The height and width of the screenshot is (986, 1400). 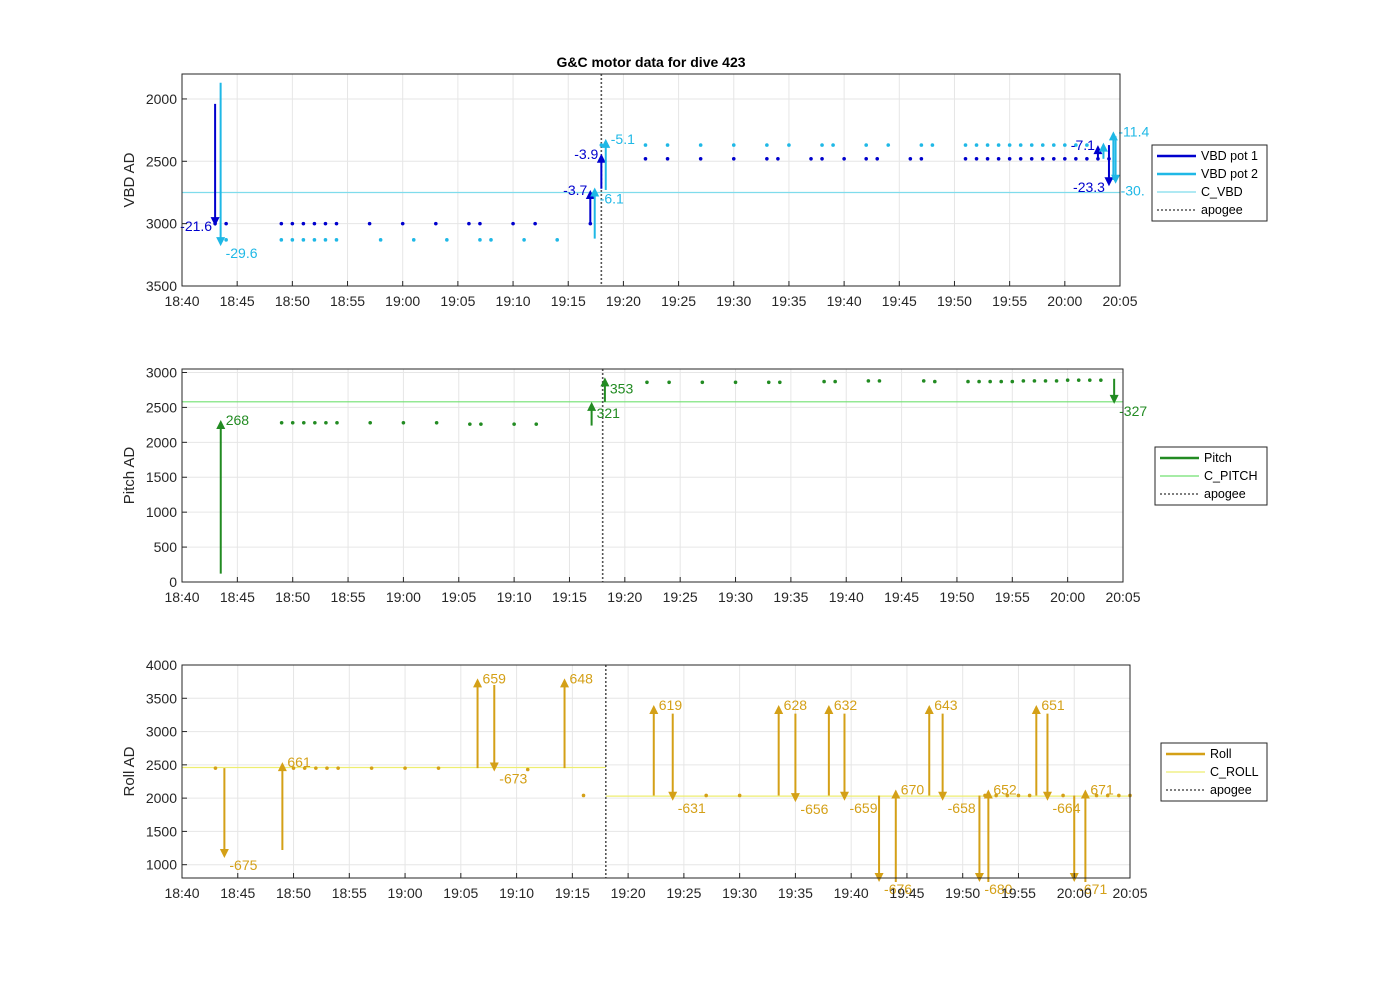 I want to click on y-axis-label: VBD AD, so click(x=129, y=179).